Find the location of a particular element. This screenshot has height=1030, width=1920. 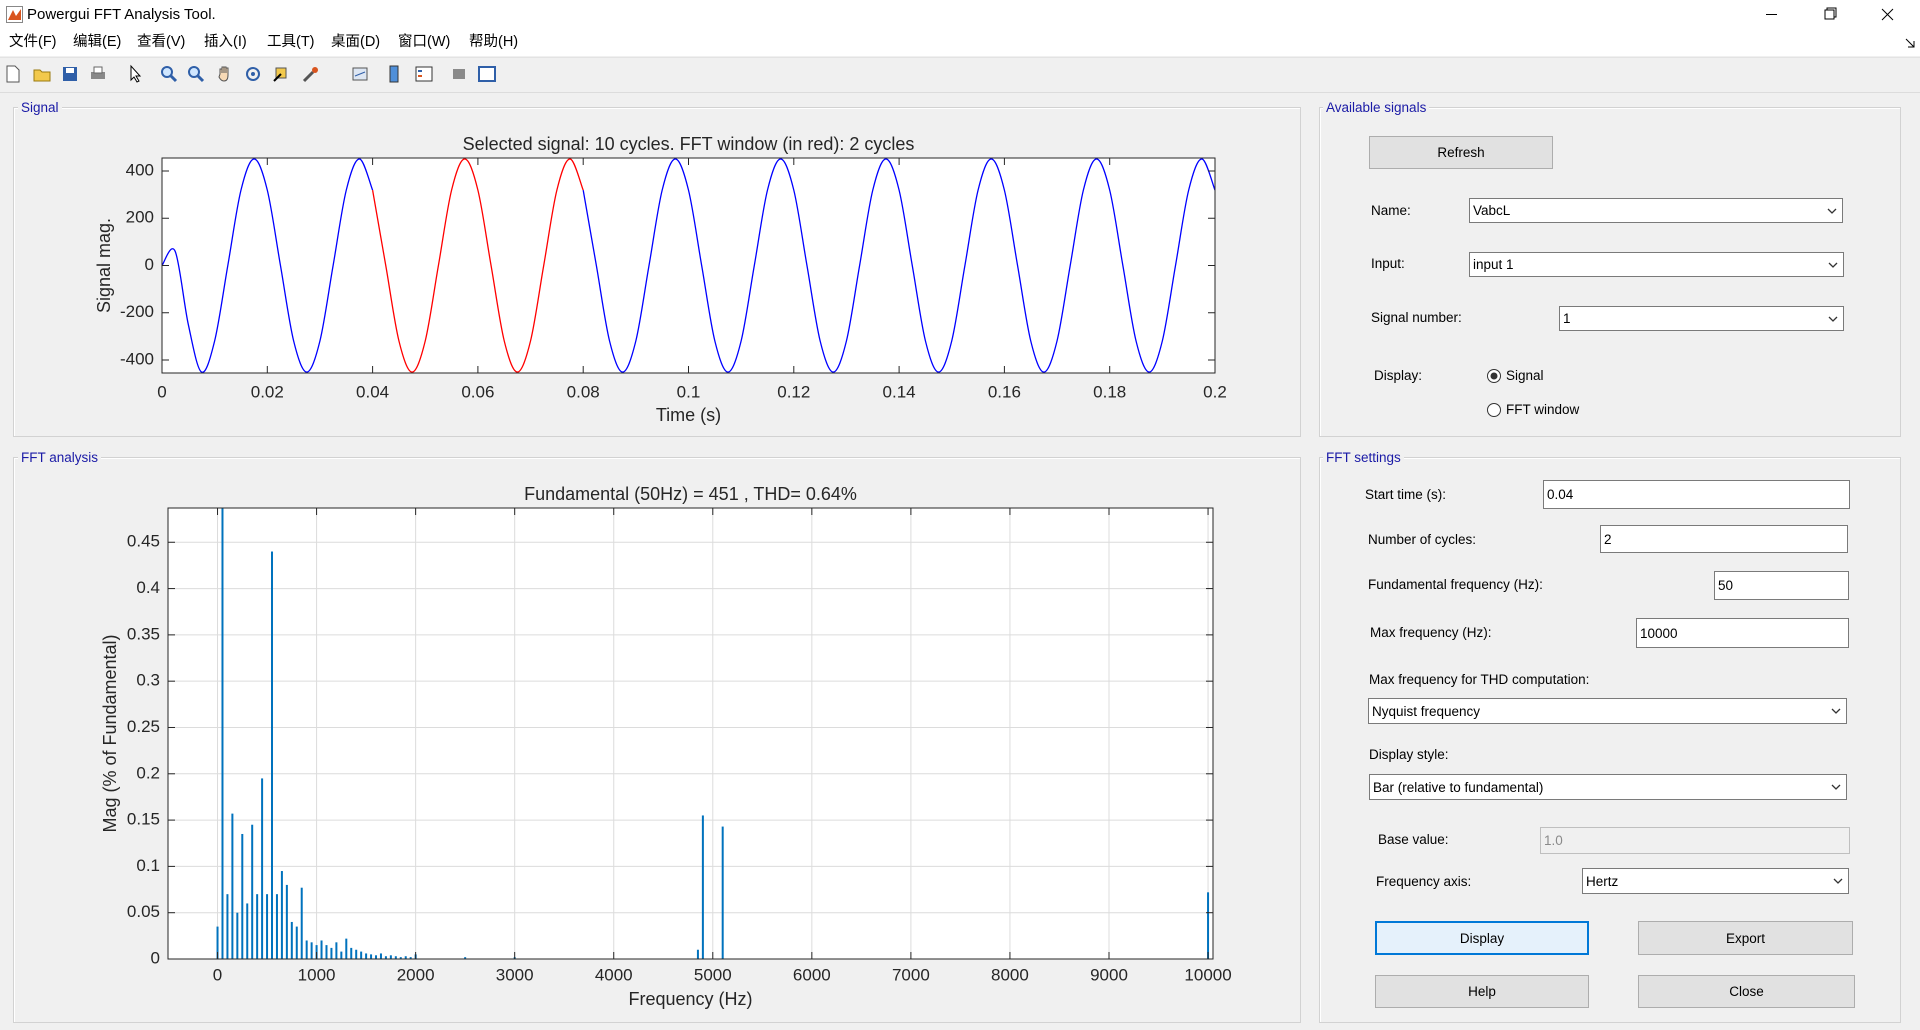

y-tick-label: 400 is located at coordinates (140, 169).